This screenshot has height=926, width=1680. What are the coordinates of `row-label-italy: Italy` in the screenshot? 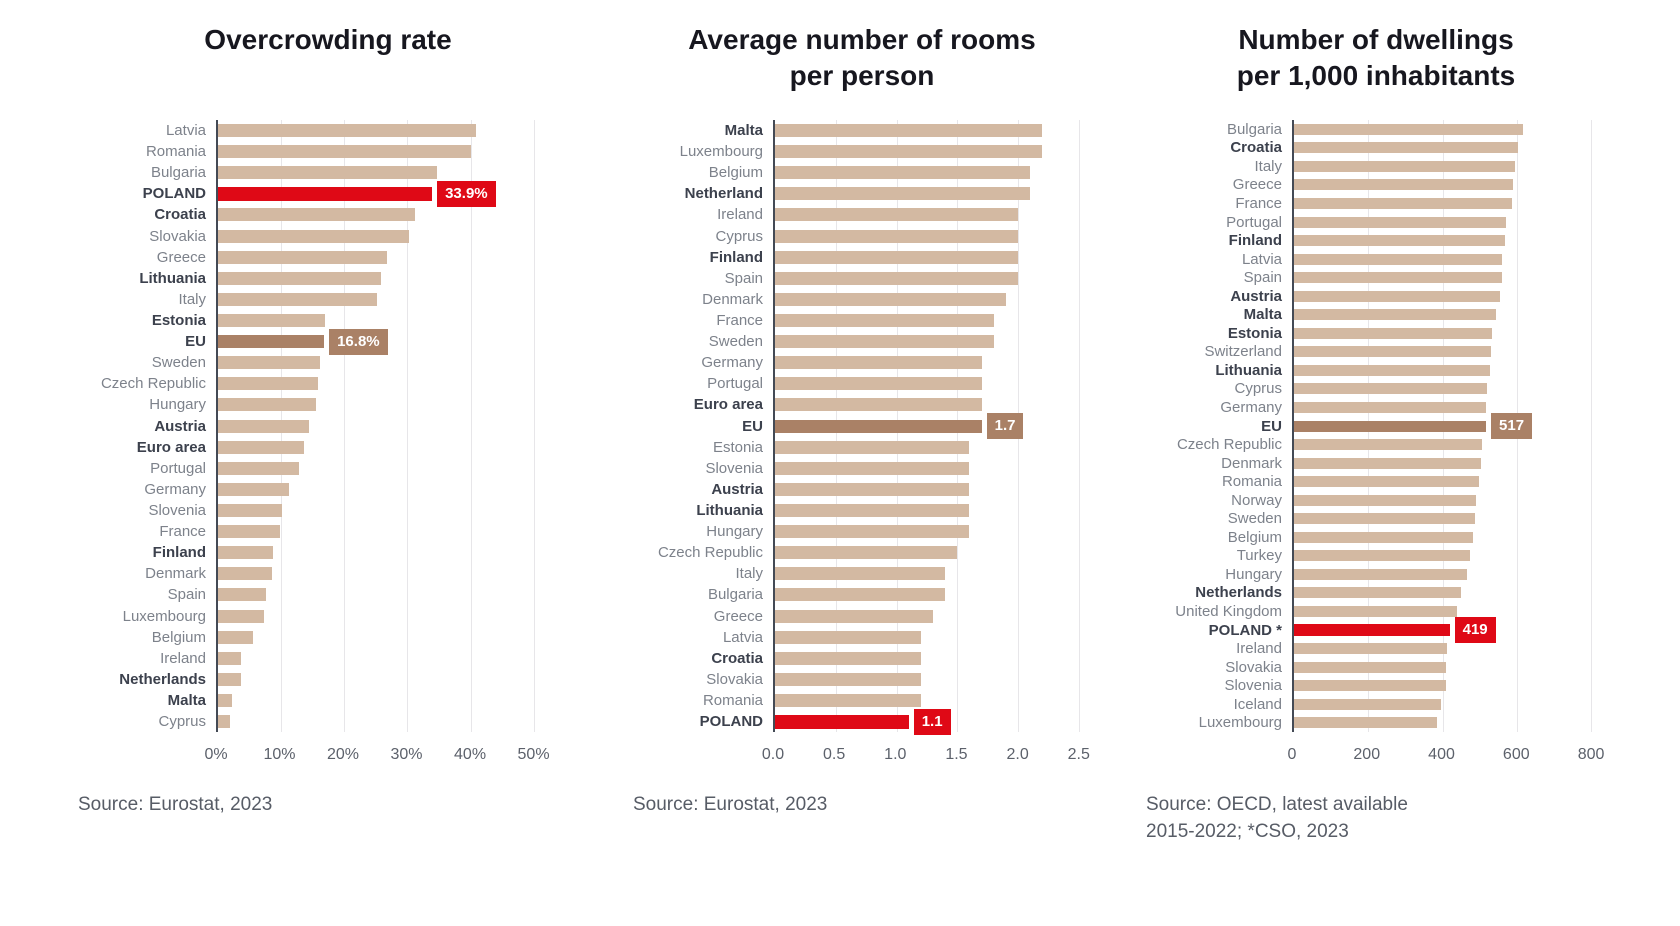 It's located at (192, 299).